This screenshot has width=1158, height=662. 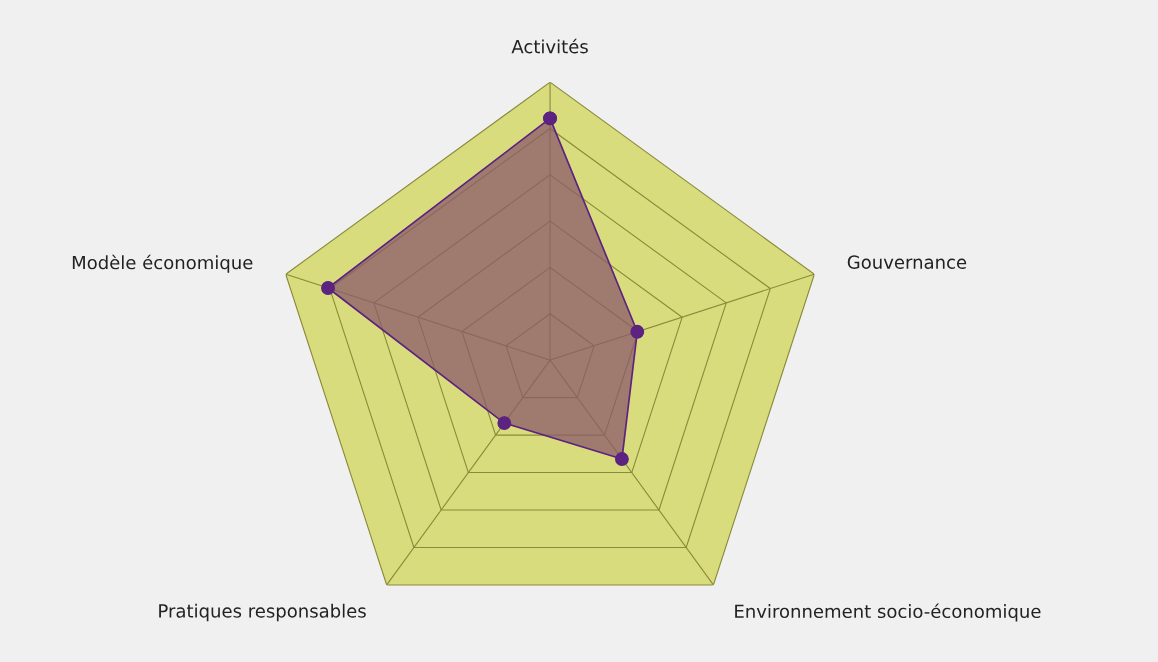 What do you see at coordinates (162, 263) in the screenshot?
I see `spoke-label: Modèle économique` at bounding box center [162, 263].